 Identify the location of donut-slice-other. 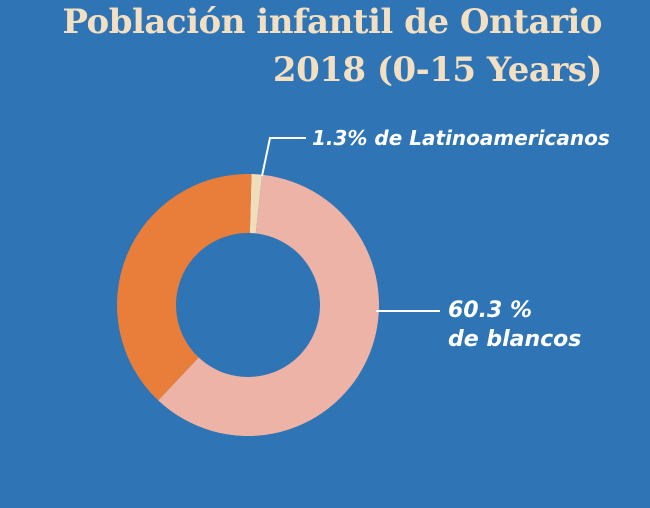
(184, 287).